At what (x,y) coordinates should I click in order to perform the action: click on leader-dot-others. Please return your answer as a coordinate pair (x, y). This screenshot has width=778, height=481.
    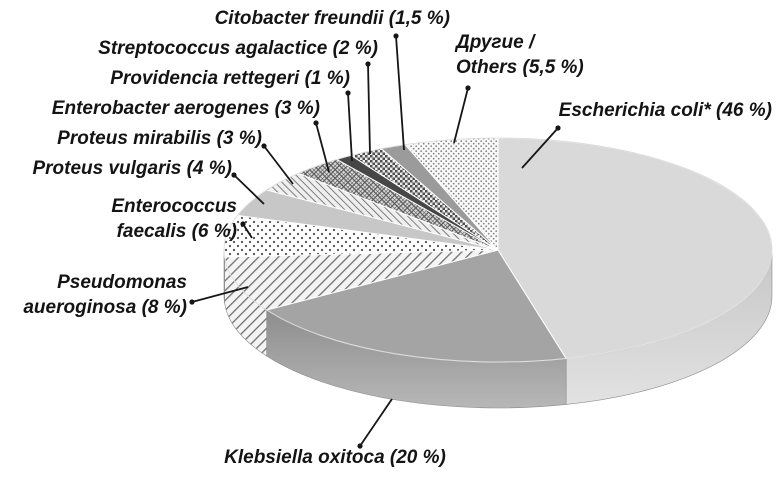
    Looking at the image, I should click on (468, 88).